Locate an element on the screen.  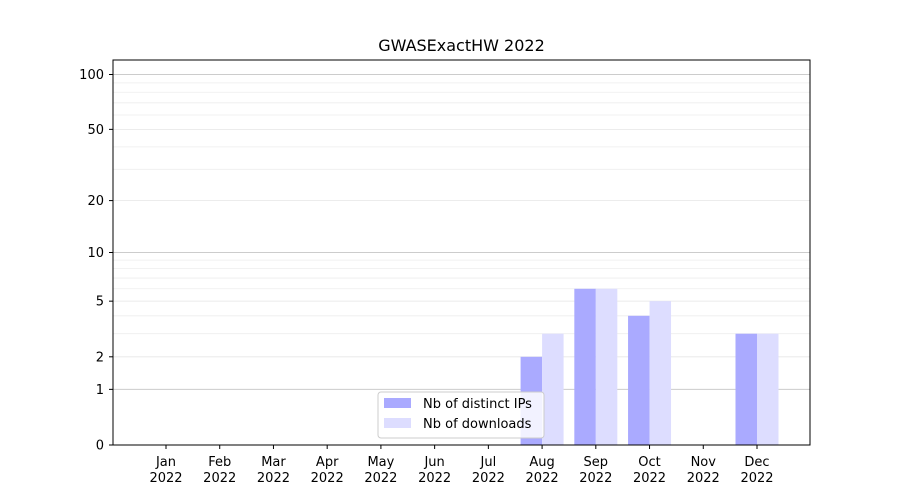
y-tick-label: 5 is located at coordinates (100, 302).